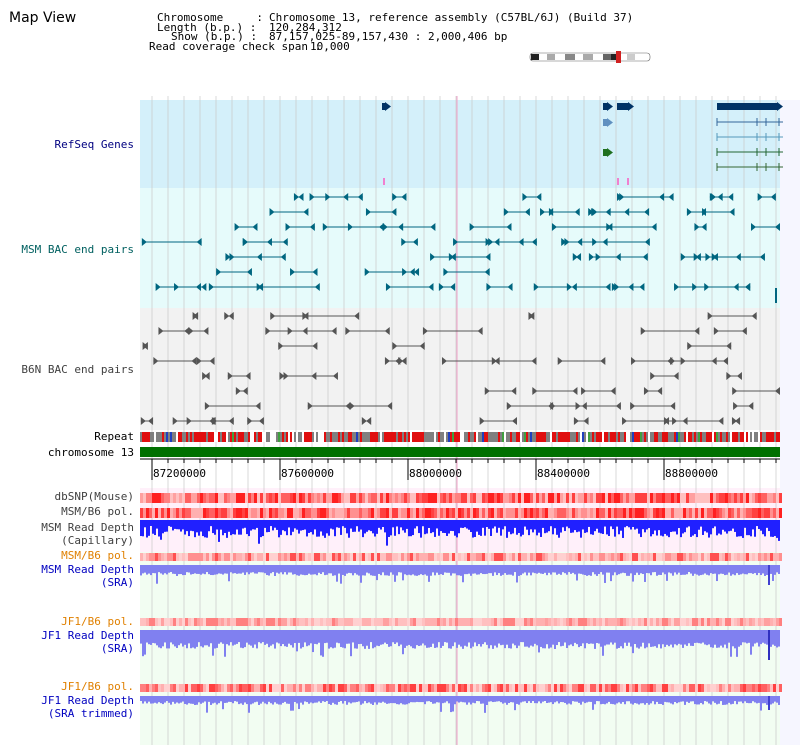 The image size is (800, 745). I want to click on track-label-msm-bac: MSM BAC end pairs, so click(77, 249).